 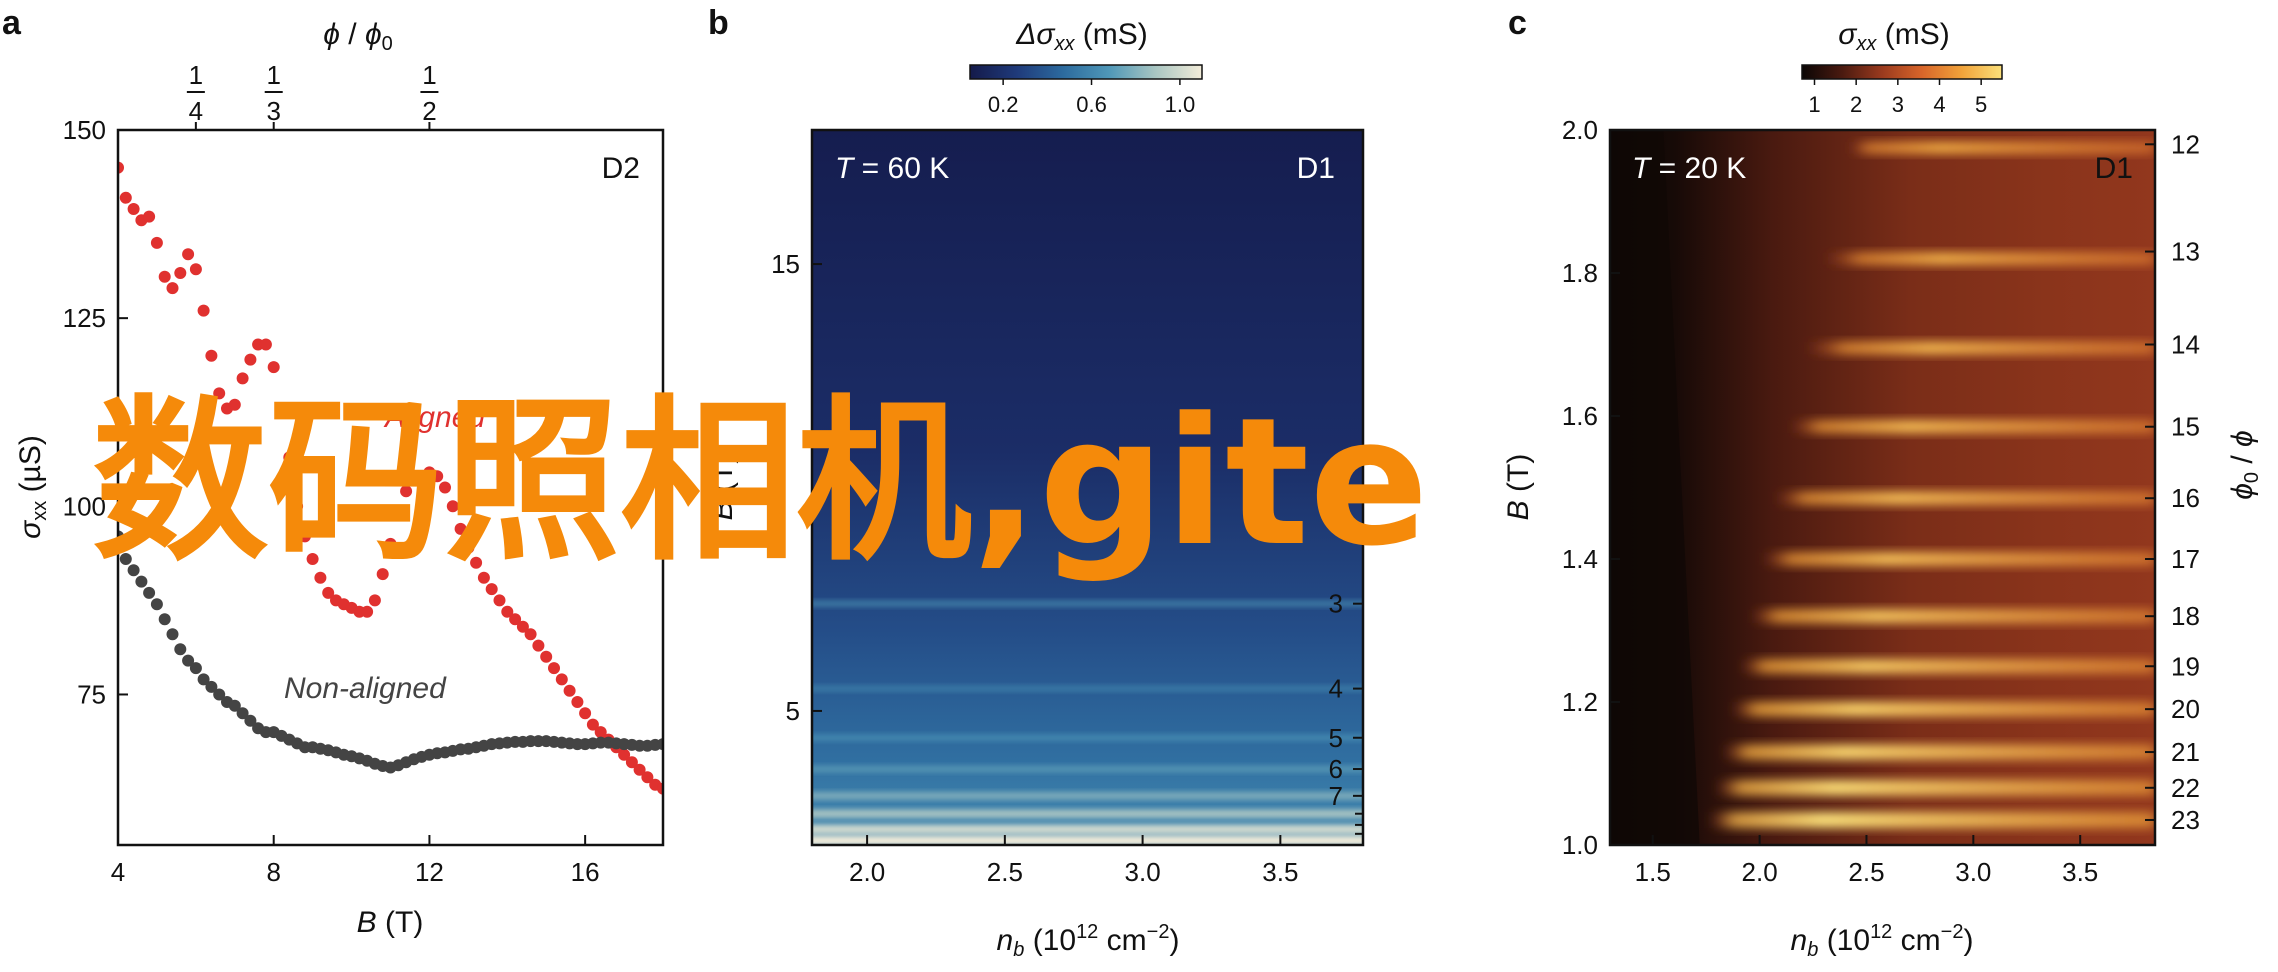 What do you see at coordinates (1893, 36) in the screenshot?
I see `panel-c-colorbar-title: σxx (mS)` at bounding box center [1893, 36].